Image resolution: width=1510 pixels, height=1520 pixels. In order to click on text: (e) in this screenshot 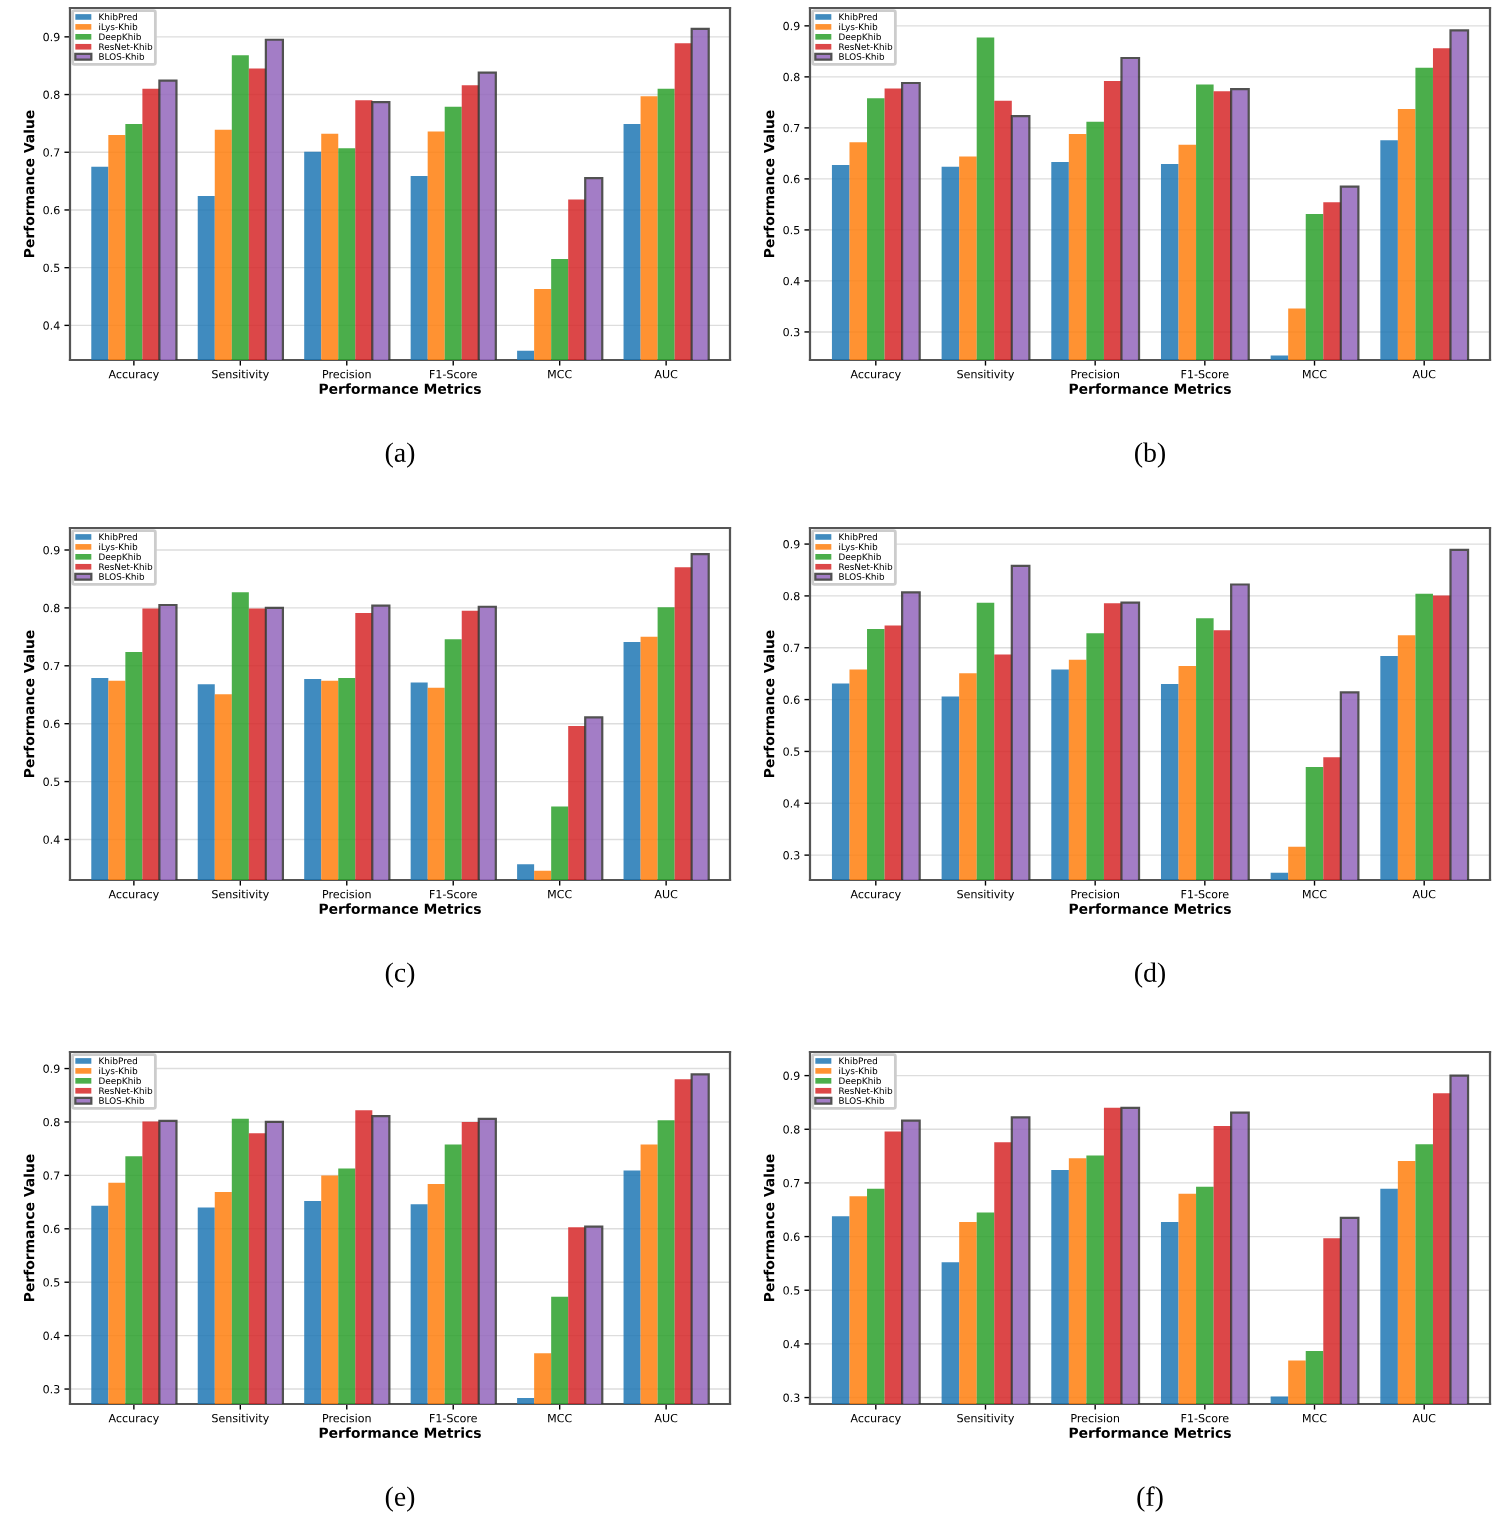, I will do `click(400, 1499)`.